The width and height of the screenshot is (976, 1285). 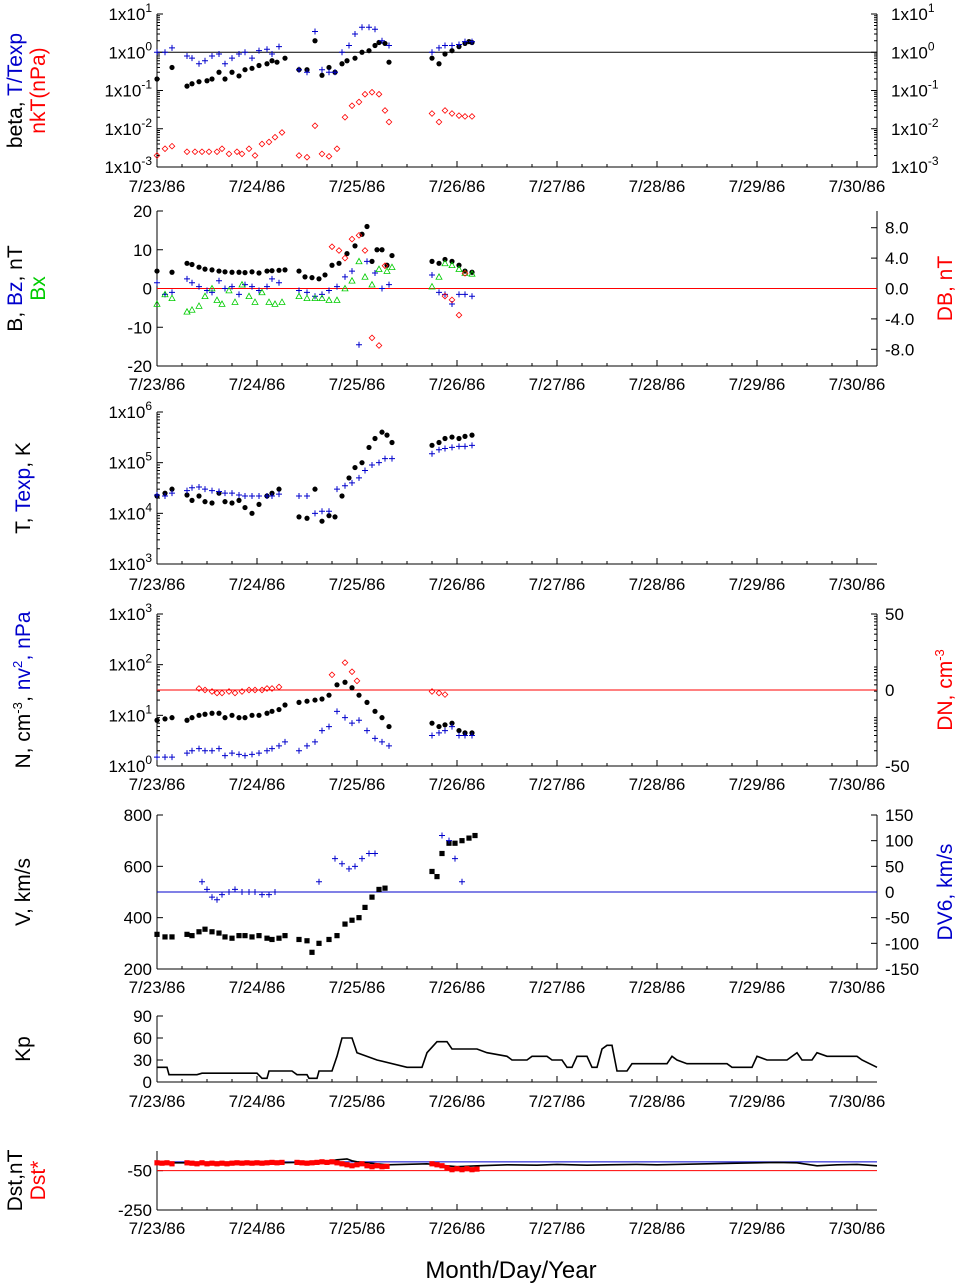 I want to click on x-tick-label: 7/29/86, so click(x=757, y=384).